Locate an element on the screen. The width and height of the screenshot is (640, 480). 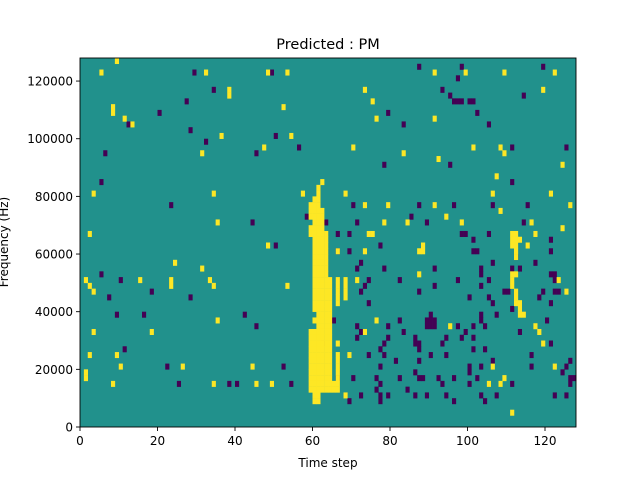
x-tick-label: 20 is located at coordinates (157, 441).